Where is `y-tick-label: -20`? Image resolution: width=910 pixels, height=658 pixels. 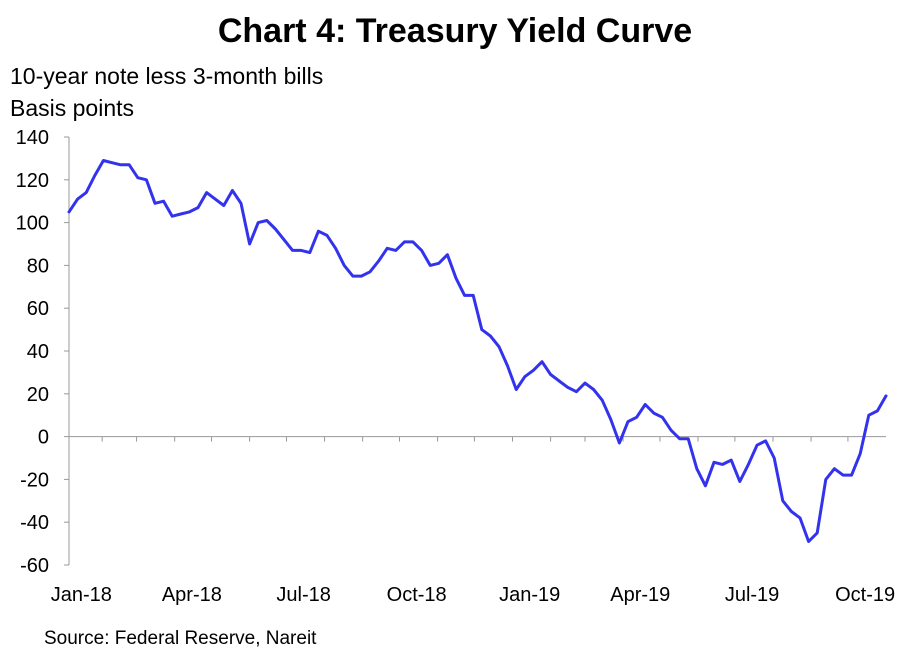 y-tick-label: -20 is located at coordinates (34, 480).